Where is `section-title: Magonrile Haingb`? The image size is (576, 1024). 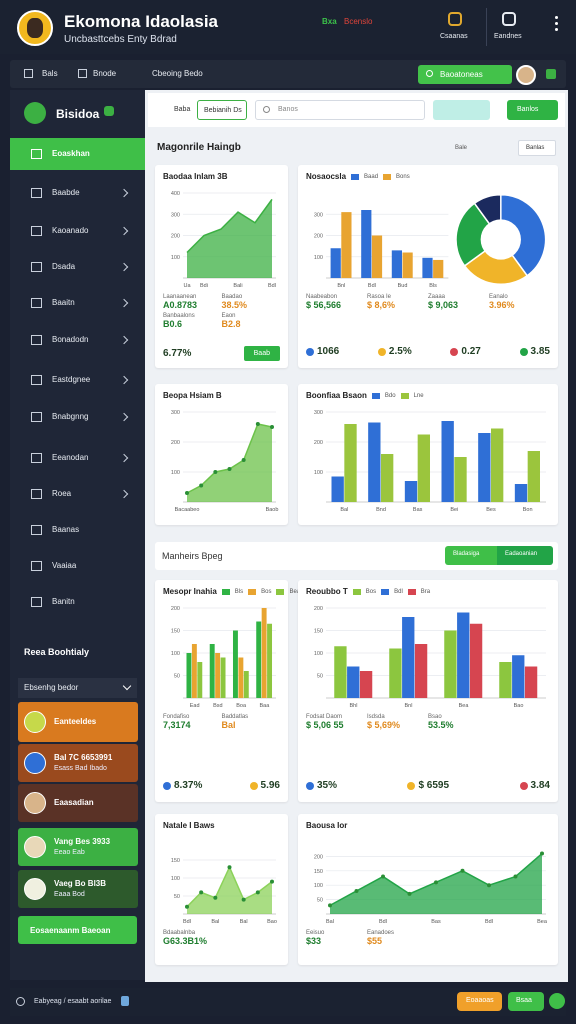 section-title: Magonrile Haingb is located at coordinates (199, 147).